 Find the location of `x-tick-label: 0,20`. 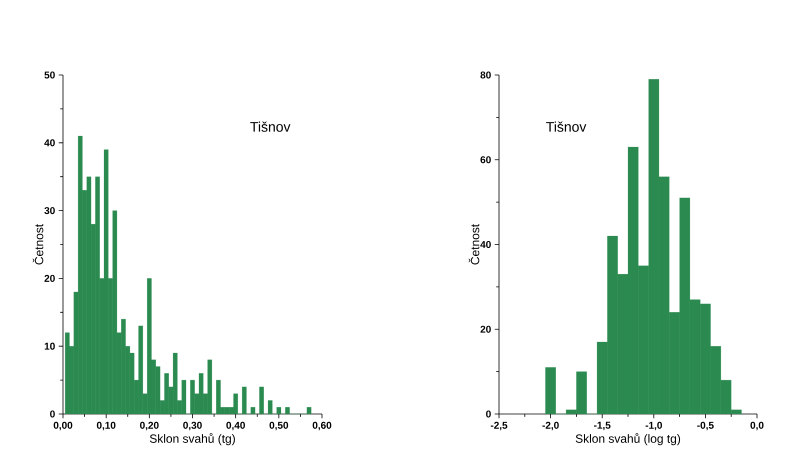

x-tick-label: 0,20 is located at coordinates (149, 426).